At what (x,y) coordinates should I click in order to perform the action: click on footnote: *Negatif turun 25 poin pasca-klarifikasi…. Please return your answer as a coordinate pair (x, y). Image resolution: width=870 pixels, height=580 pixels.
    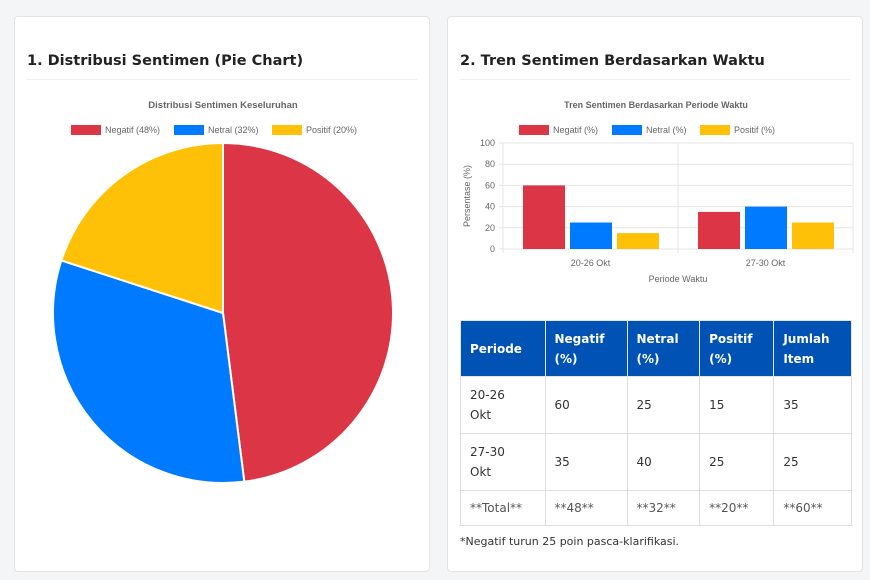
    Looking at the image, I should click on (570, 541).